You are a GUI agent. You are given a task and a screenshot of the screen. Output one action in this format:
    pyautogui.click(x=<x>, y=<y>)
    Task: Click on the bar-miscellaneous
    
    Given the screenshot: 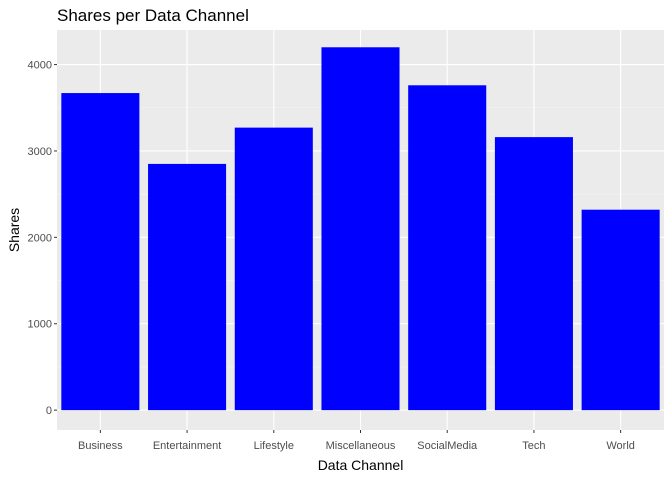 What is the action you would take?
    pyautogui.click(x=360, y=229)
    